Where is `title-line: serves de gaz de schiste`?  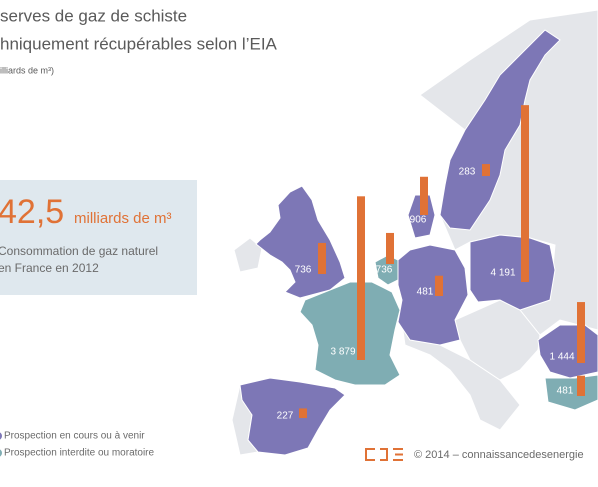 title-line: serves de gaz de schiste is located at coordinates (93, 15).